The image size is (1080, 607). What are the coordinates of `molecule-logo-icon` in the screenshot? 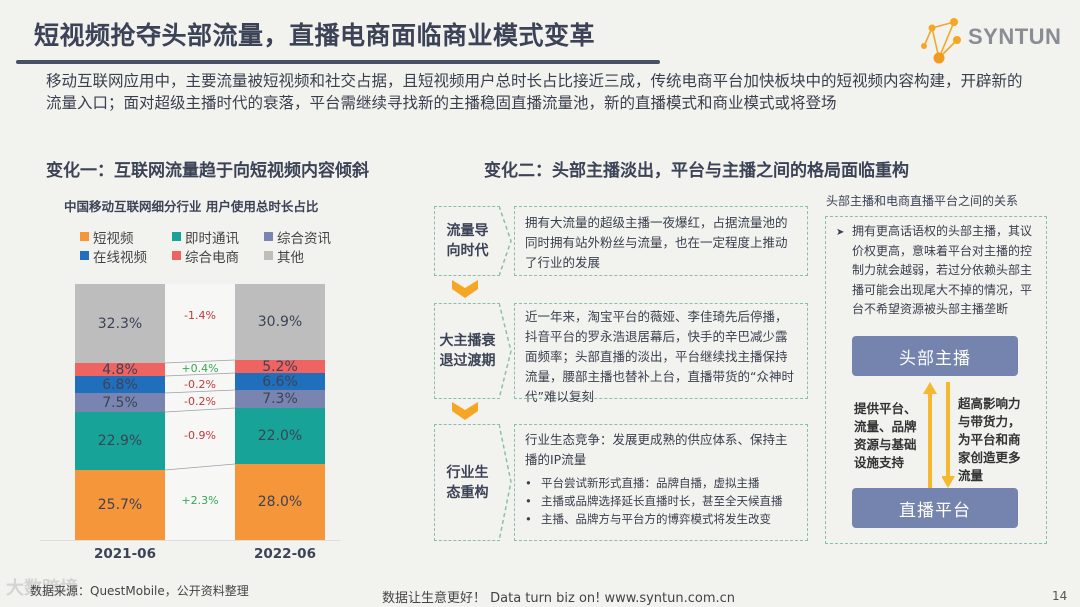 It's located at (941, 41).